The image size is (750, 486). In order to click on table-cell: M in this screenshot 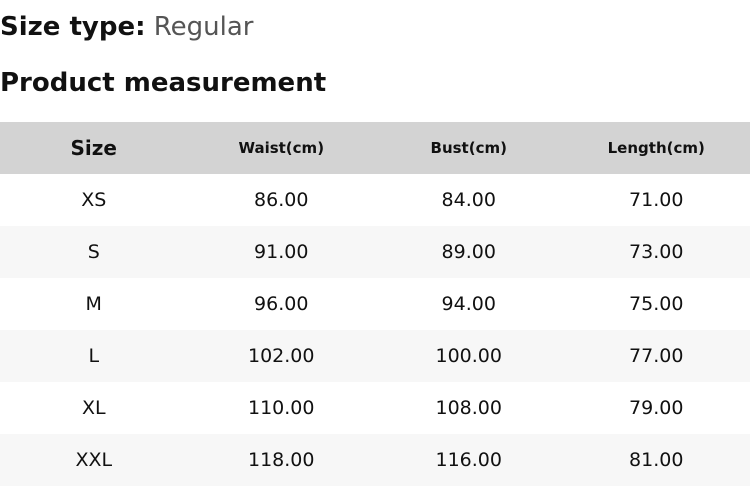, I will do `click(93, 304)`.